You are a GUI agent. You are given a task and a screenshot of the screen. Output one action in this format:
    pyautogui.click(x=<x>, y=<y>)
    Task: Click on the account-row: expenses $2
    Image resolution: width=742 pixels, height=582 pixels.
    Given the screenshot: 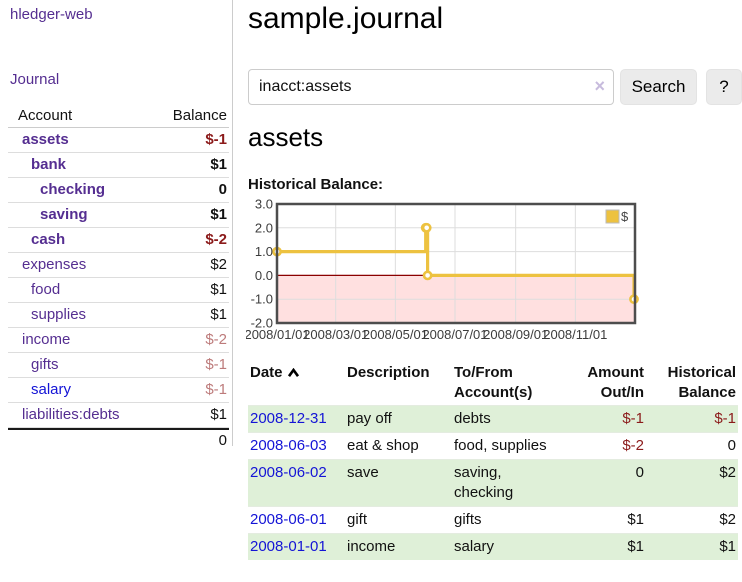 What is the action you would take?
    pyautogui.click(x=118, y=265)
    